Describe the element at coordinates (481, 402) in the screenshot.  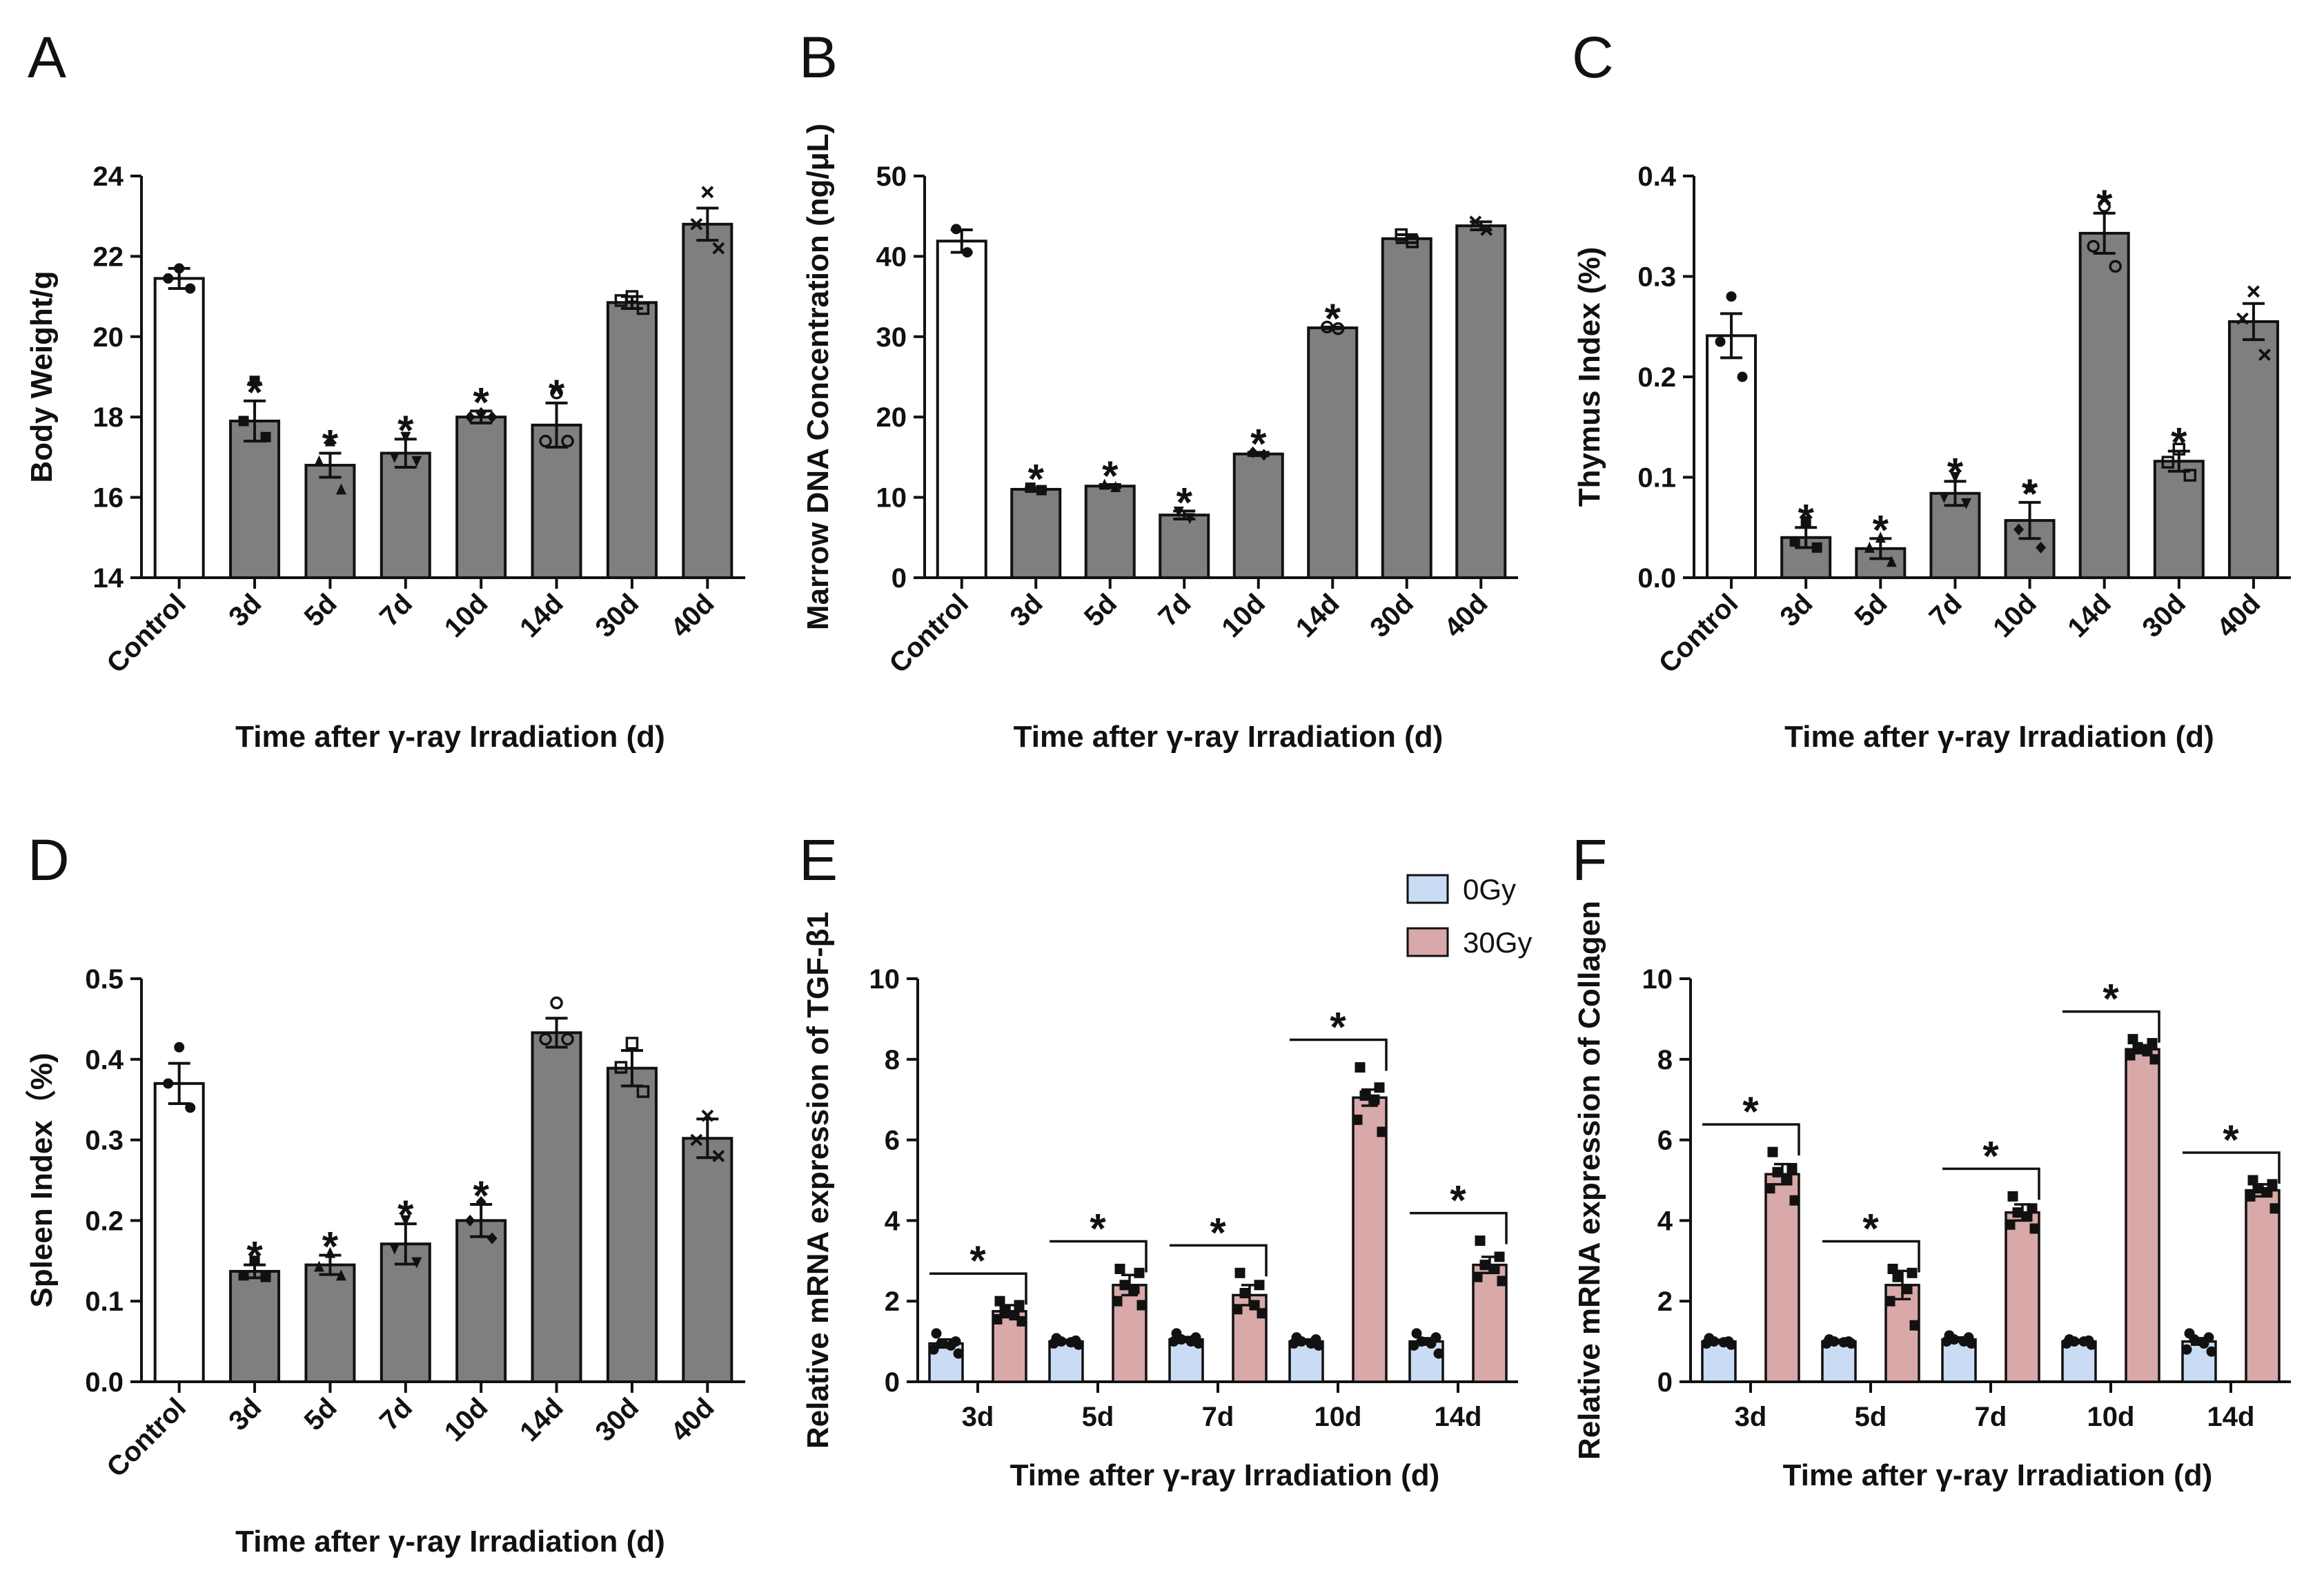
I see `panel-a-star-4: *` at that location.